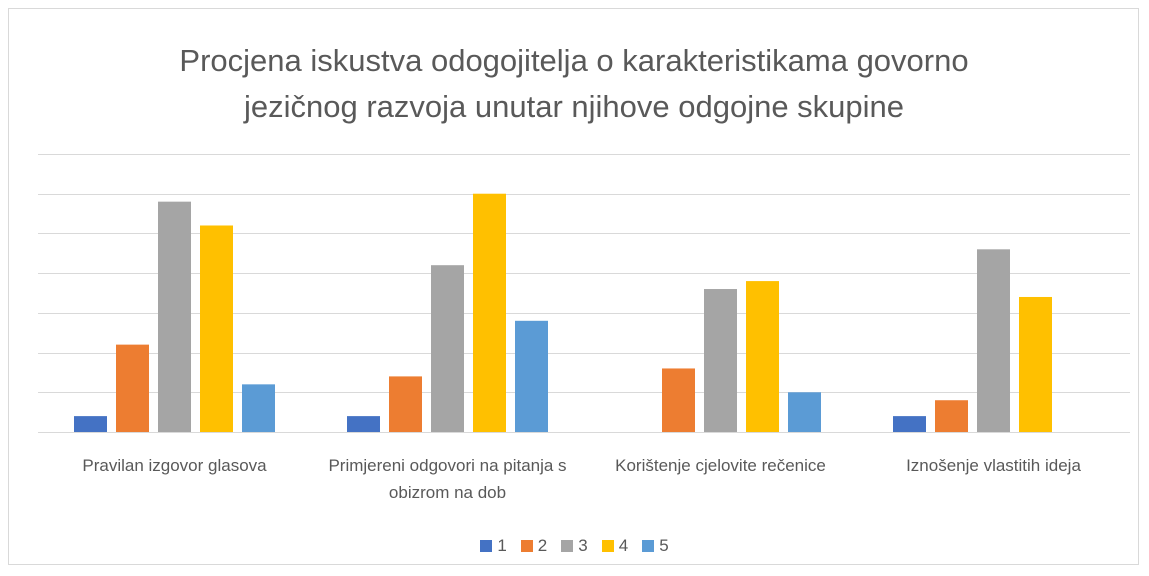 This screenshot has width=1149, height=576. Describe the element at coordinates (720, 465) in the screenshot. I see `x-tick-label: Korištenje cjelovite rečenice` at that location.